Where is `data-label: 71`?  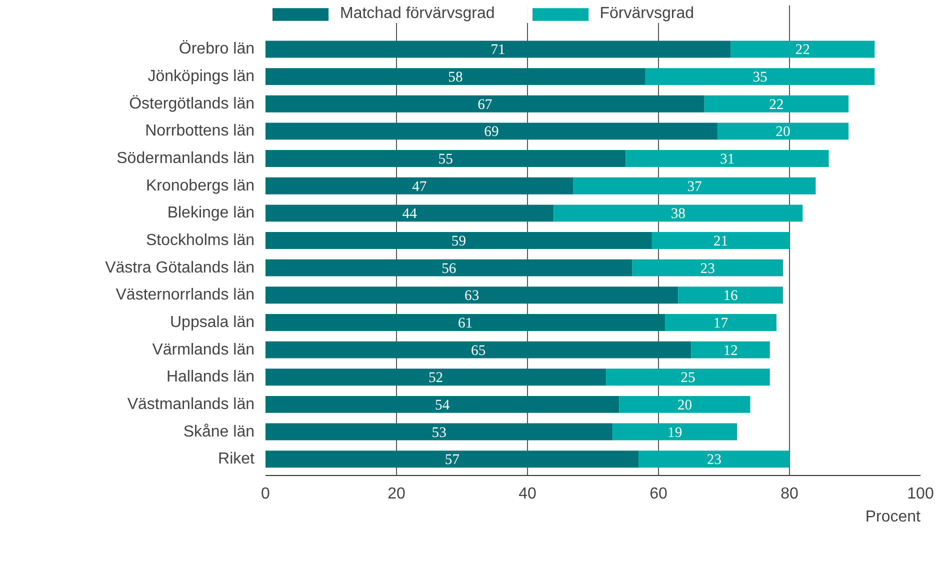 data-label: 71 is located at coordinates (498, 50).